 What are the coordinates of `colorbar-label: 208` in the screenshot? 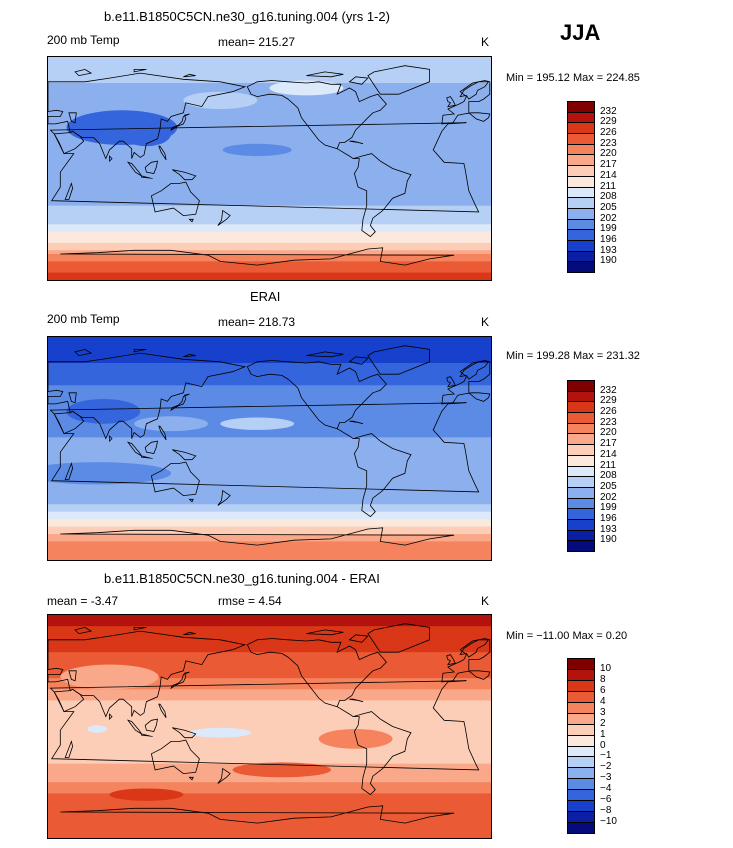 It's located at (608, 197).